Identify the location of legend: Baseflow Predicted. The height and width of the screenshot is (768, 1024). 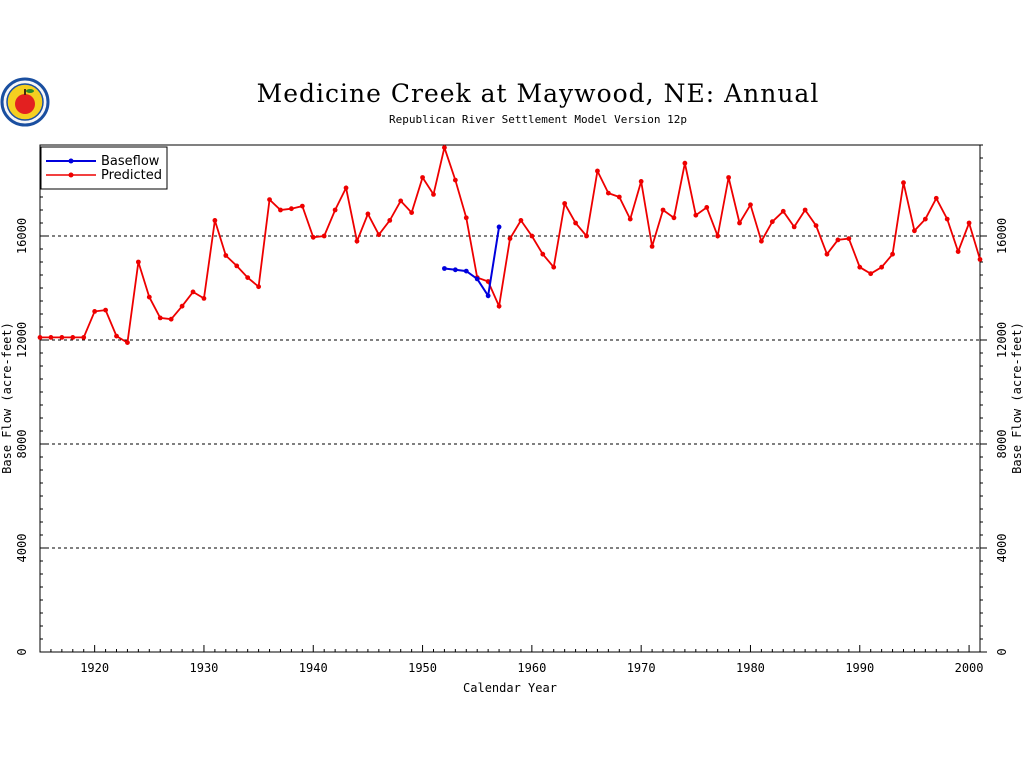
(104, 168).